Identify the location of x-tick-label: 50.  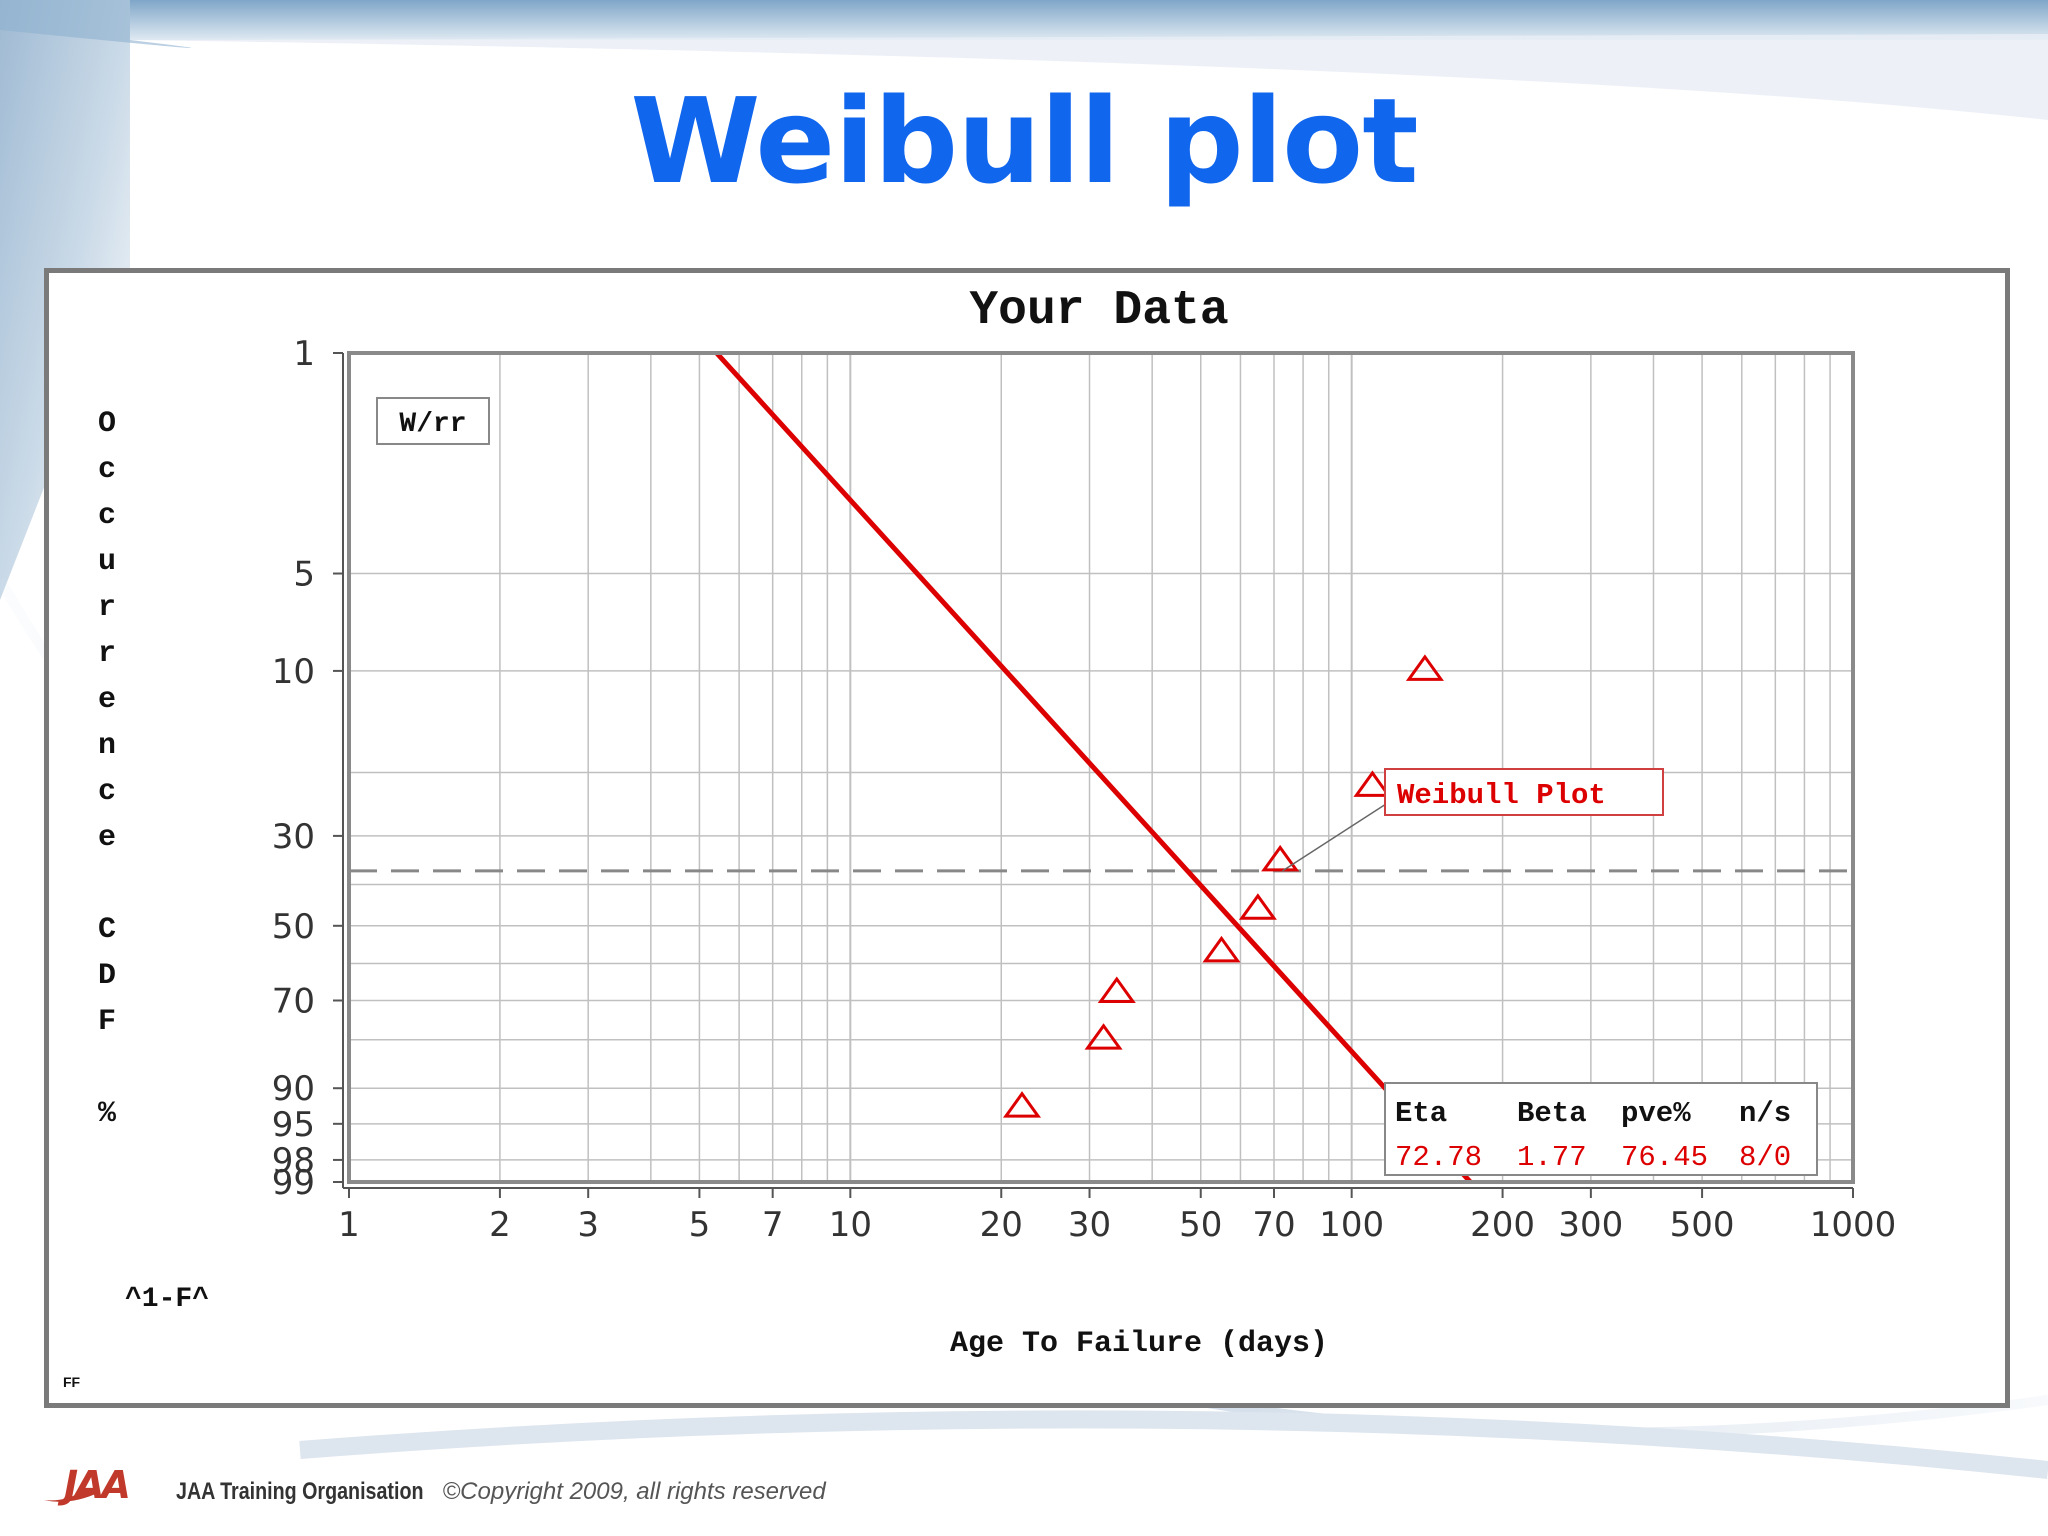
(1200, 1225).